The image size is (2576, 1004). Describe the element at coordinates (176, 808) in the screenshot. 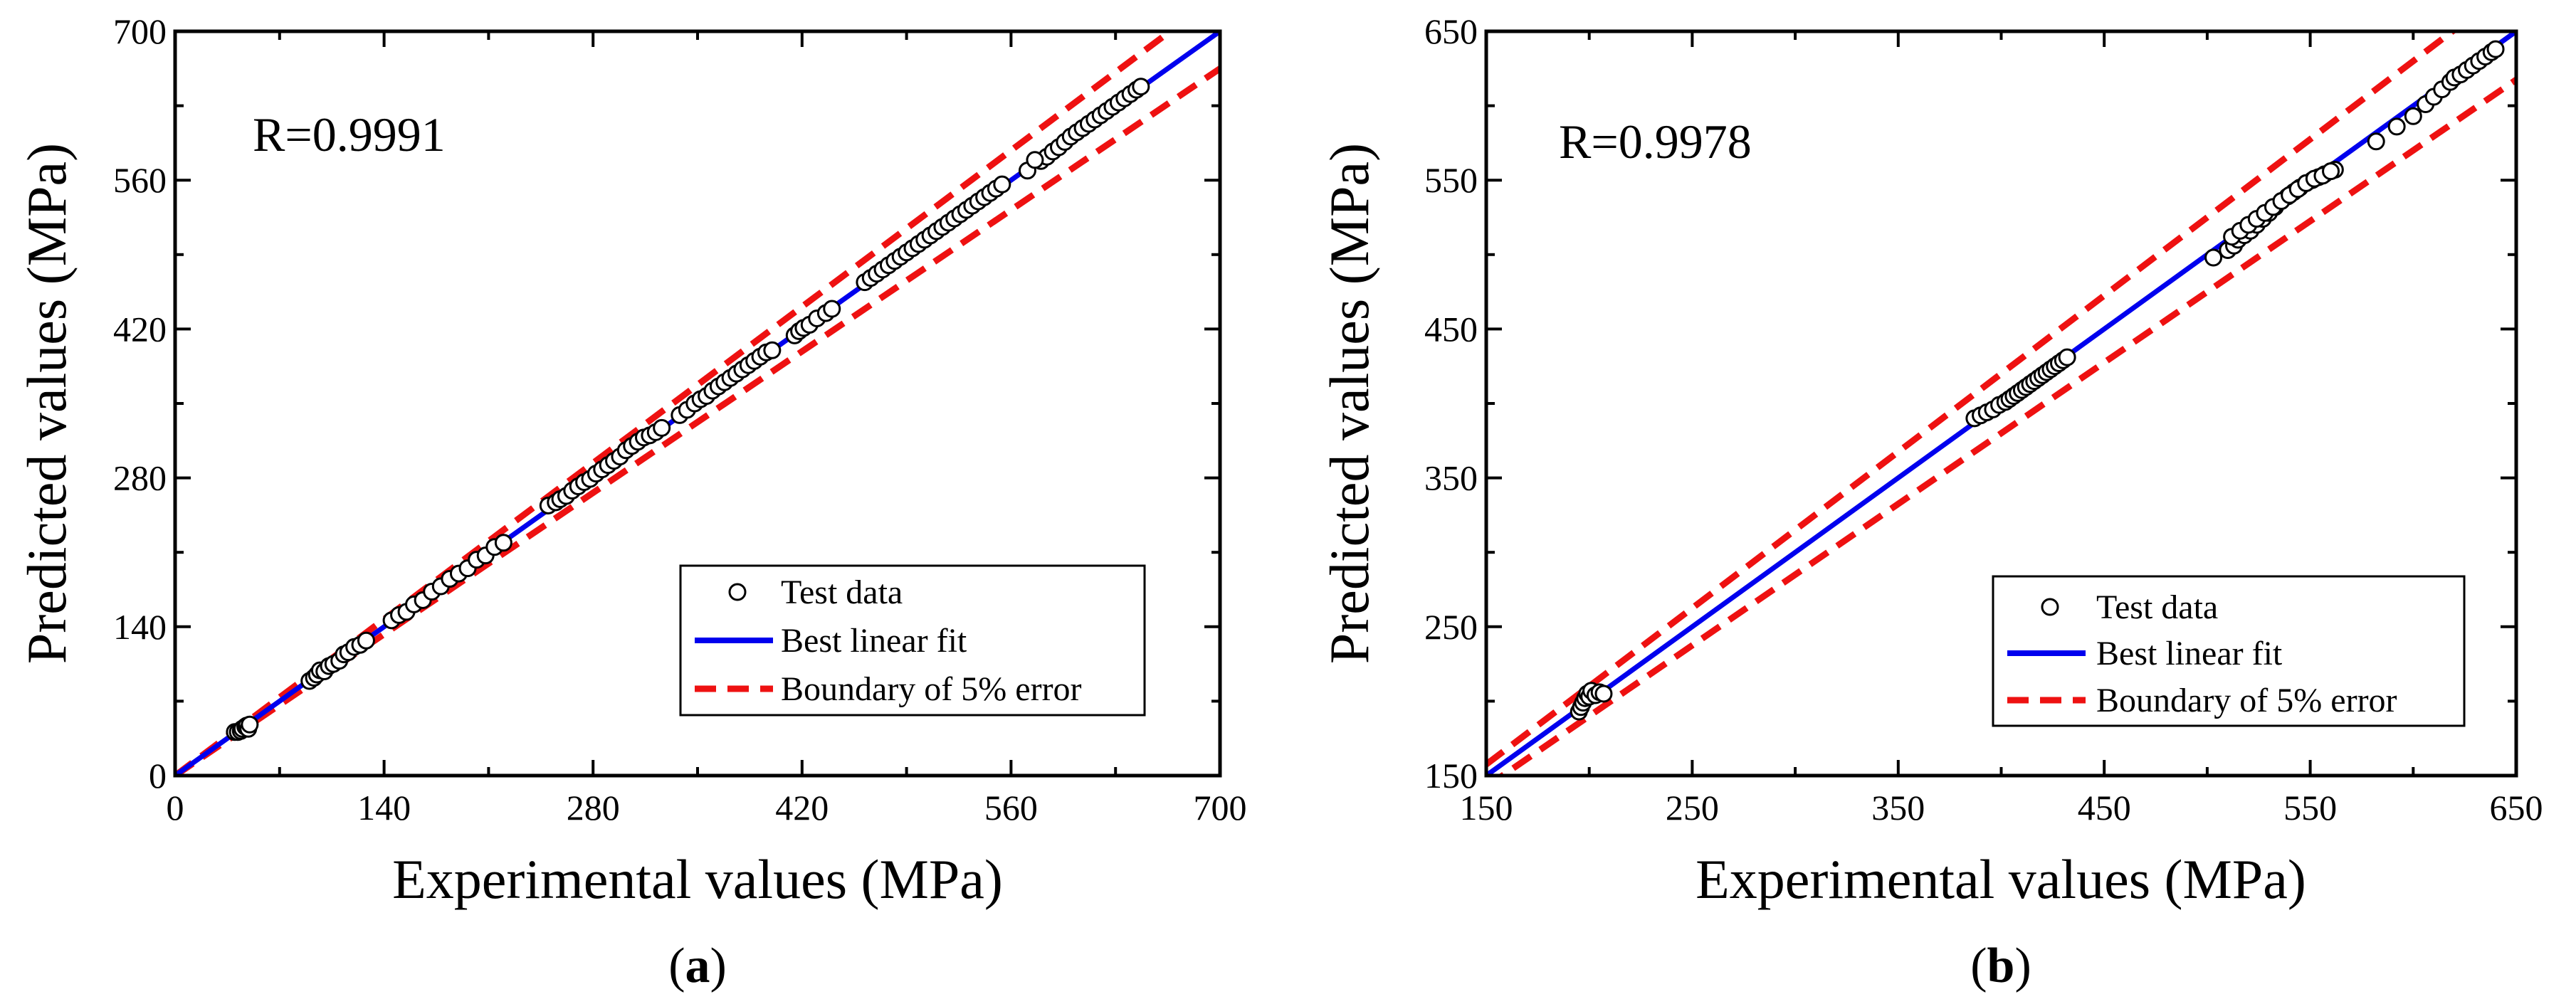

I see `panel-a-x-tick-label: 0` at that location.